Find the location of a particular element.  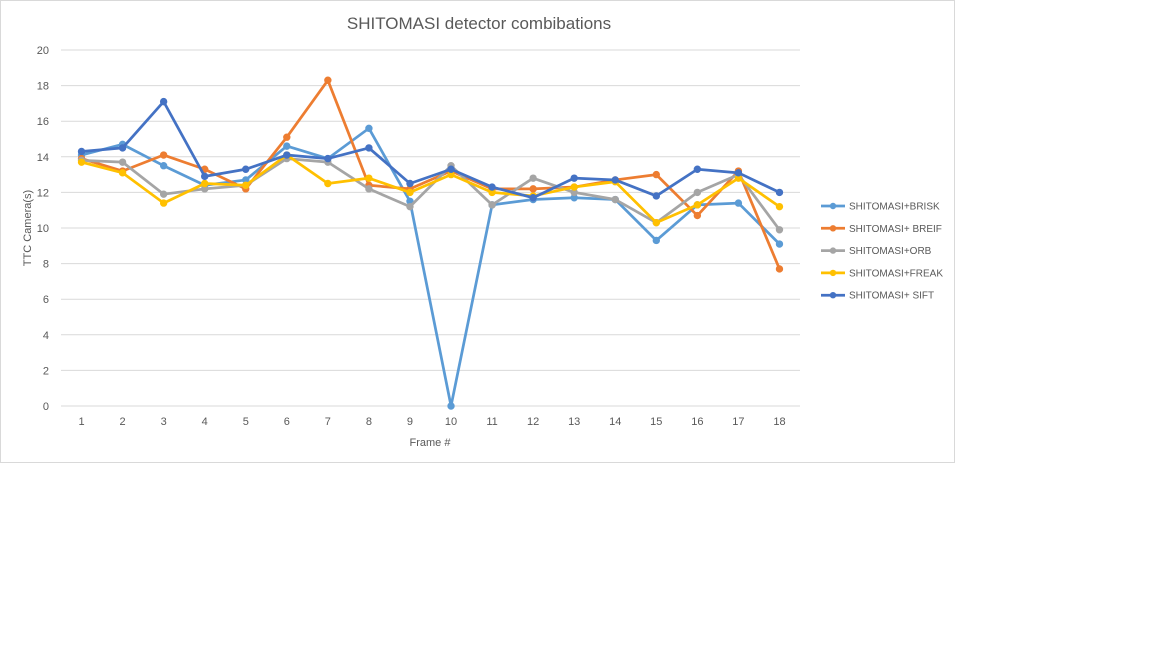

x-tick-label: 9 is located at coordinates (410, 422).